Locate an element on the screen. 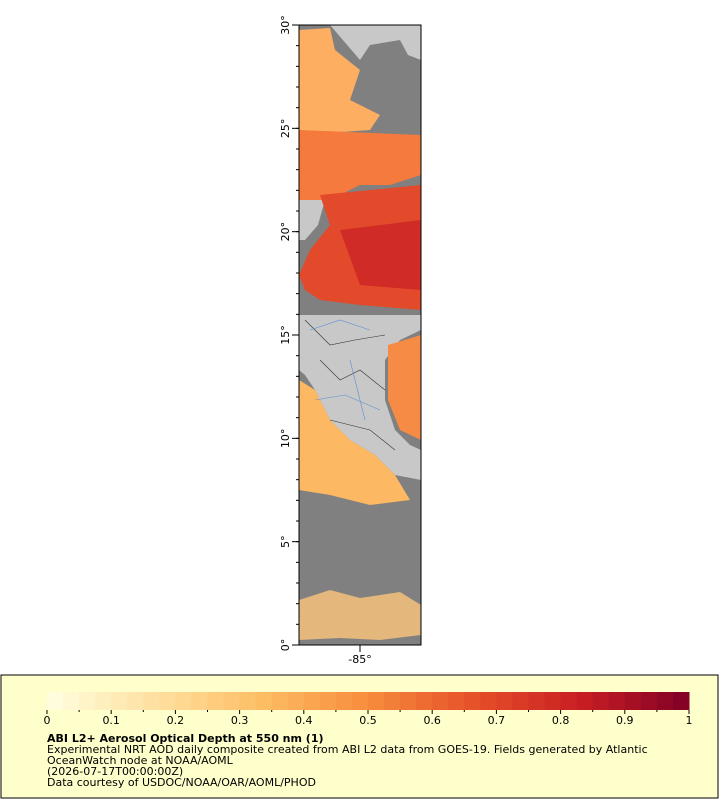 The width and height of the screenshot is (720, 800). y-tick-label: 10° is located at coordinates (285, 439).